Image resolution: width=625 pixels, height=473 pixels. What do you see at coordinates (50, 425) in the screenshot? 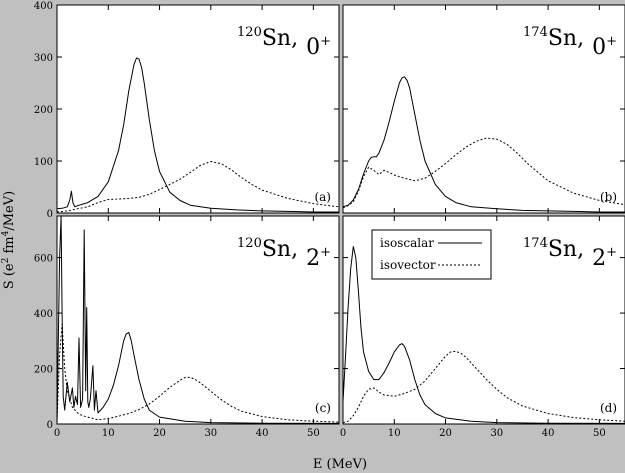
I see `panel-c-y-tick-label: 0` at bounding box center [50, 425].